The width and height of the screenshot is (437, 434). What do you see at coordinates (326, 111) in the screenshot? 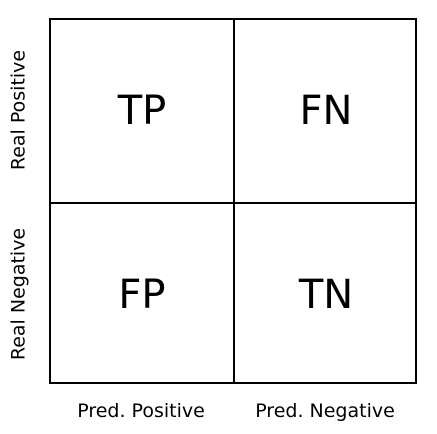
I see `cell-false-negative: FN` at bounding box center [326, 111].